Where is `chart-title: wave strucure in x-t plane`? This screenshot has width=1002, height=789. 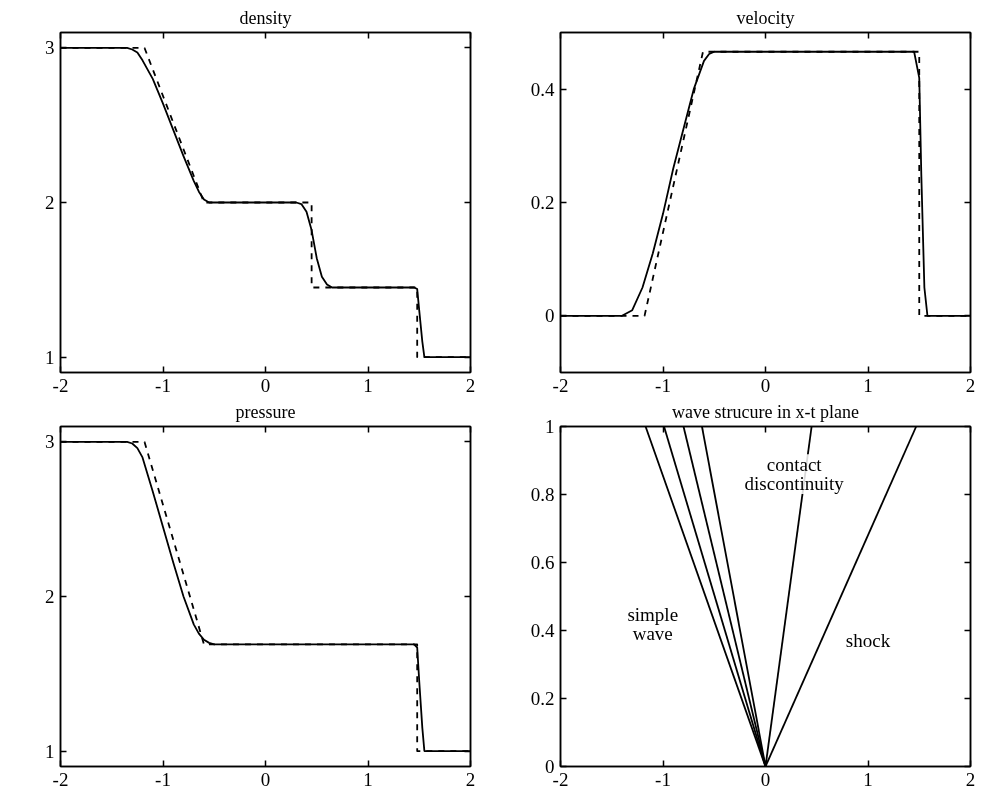 chart-title: wave strucure in x-t plane is located at coordinates (765, 411).